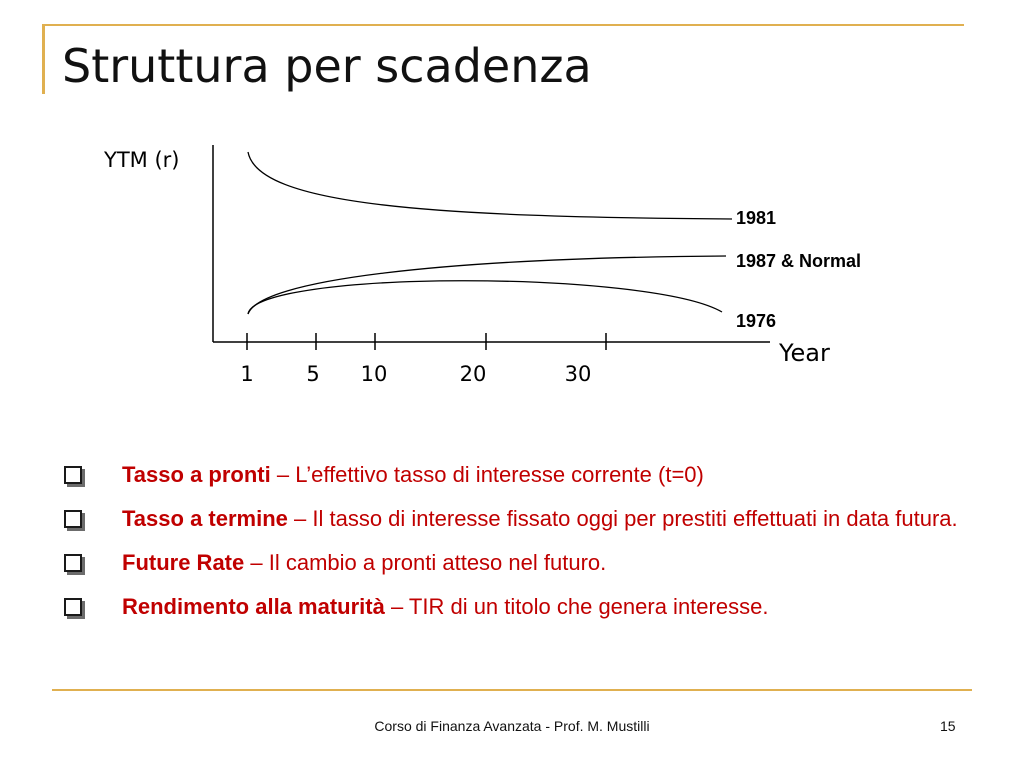 This screenshot has height=768, width=1024. What do you see at coordinates (312, 374) in the screenshot?
I see `tick-label-5: 5` at bounding box center [312, 374].